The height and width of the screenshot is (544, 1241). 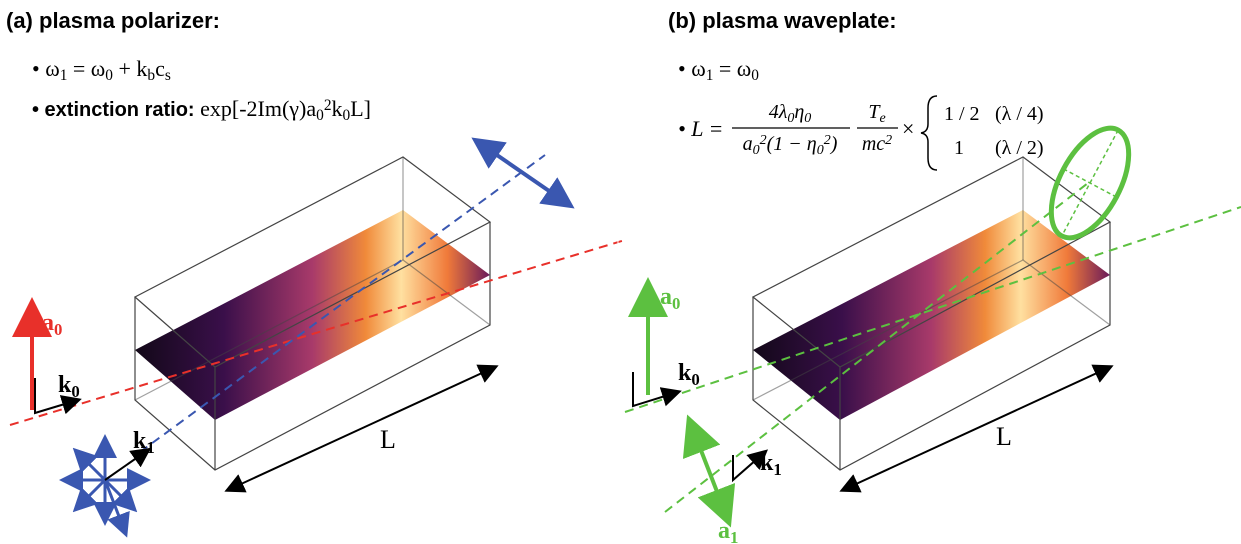 What do you see at coordinates (700, 128) in the screenshot?
I see `formula: • L =` at bounding box center [700, 128].